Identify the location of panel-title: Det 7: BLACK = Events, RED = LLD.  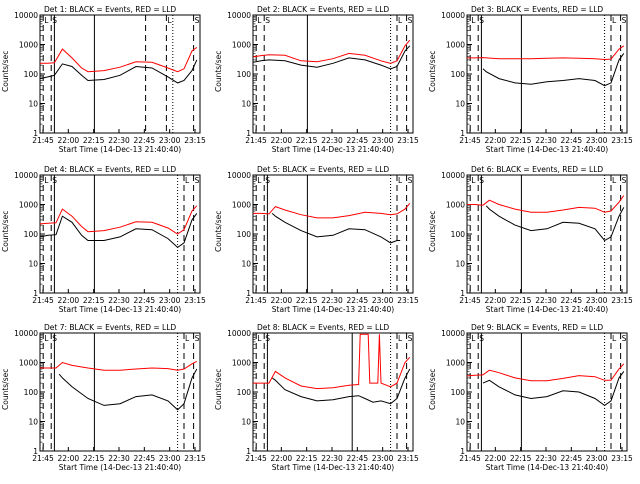
(110, 327).